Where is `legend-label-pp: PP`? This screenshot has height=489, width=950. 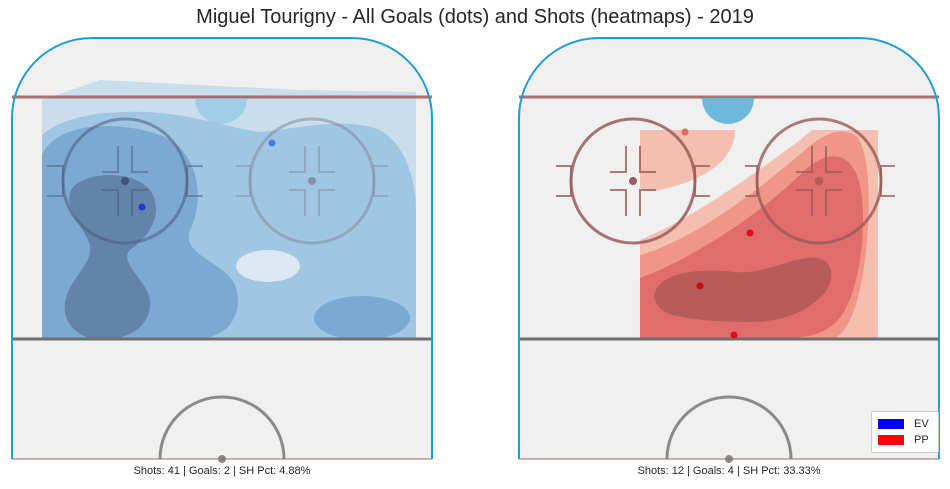
legend-label-pp: PP is located at coordinates (921, 440).